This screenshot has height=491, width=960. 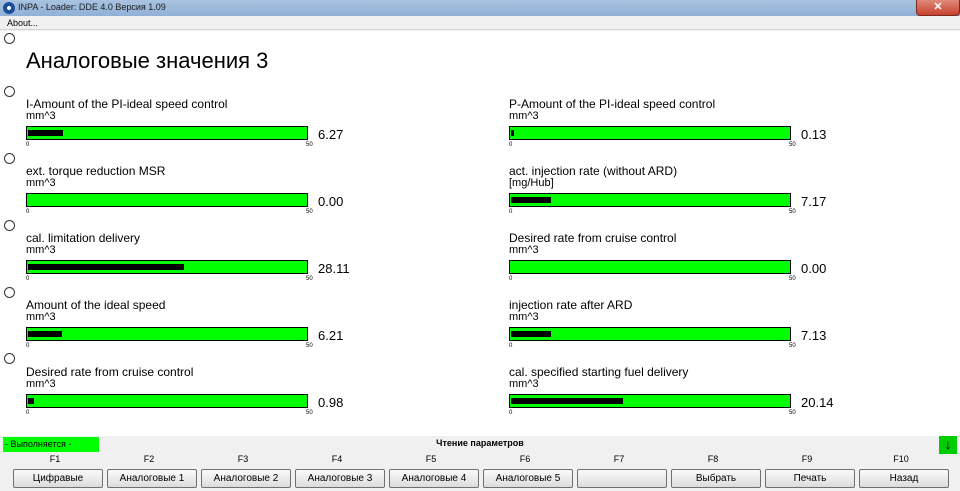 I want to click on fkey-f7: F7, so click(x=620, y=472).